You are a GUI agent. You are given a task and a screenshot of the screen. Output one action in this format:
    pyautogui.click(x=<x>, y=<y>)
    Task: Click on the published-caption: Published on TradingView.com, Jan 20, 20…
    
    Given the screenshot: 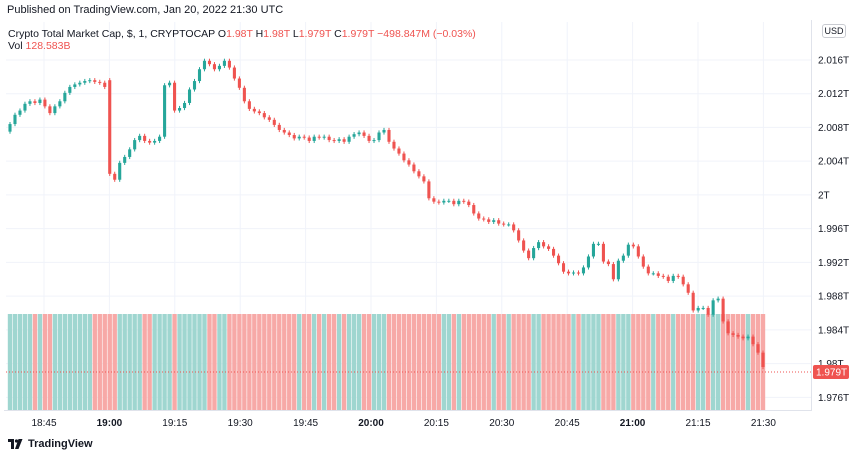 What is the action you would take?
    pyautogui.click(x=145, y=10)
    